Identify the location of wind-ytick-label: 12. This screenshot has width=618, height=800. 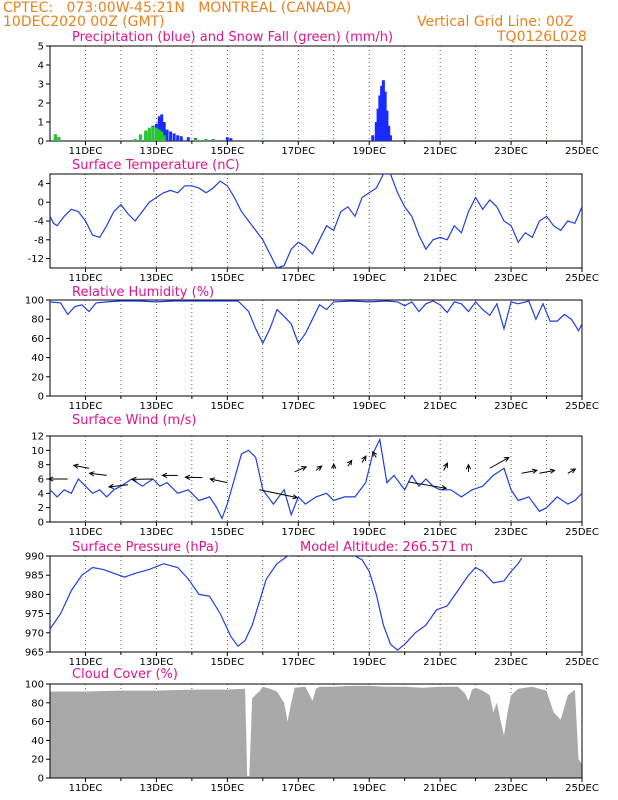
(37, 437).